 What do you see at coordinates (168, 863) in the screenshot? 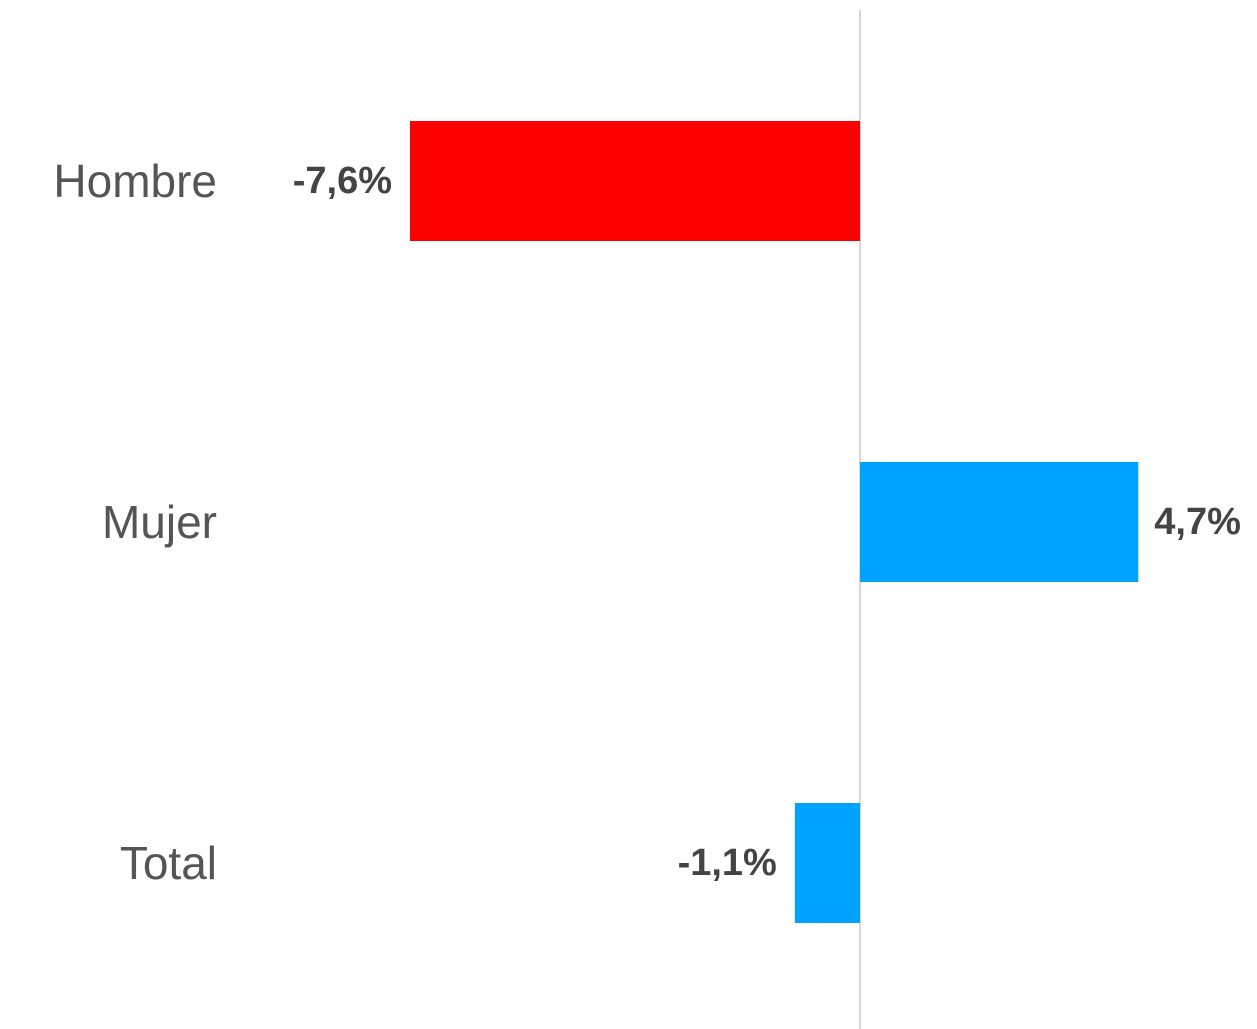
I see `category-label: Total` at bounding box center [168, 863].